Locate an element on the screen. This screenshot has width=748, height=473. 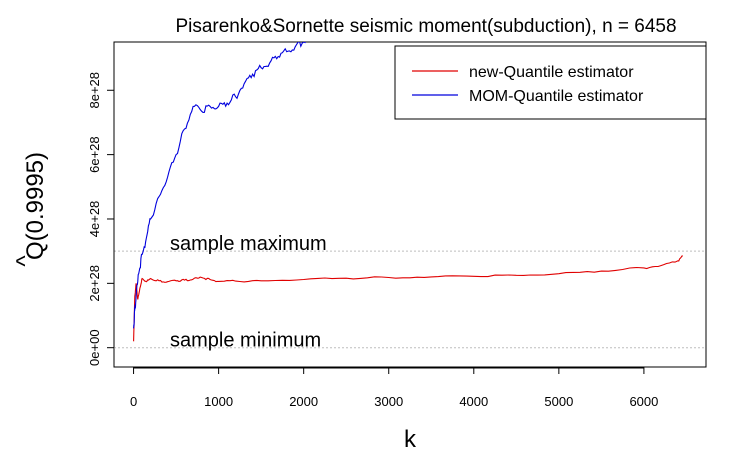
series-line-new-quantile-estimator is located at coordinates (408, 298).